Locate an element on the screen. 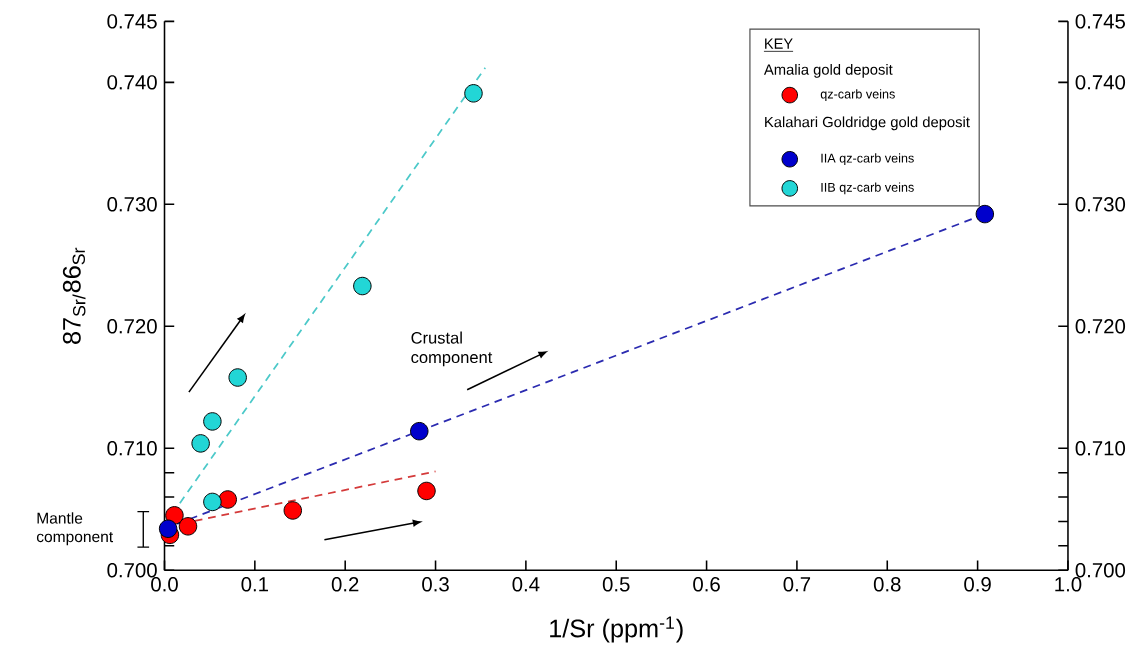 This screenshot has height=661, width=1134. x-tick-label: 1.0 is located at coordinates (1068, 584).